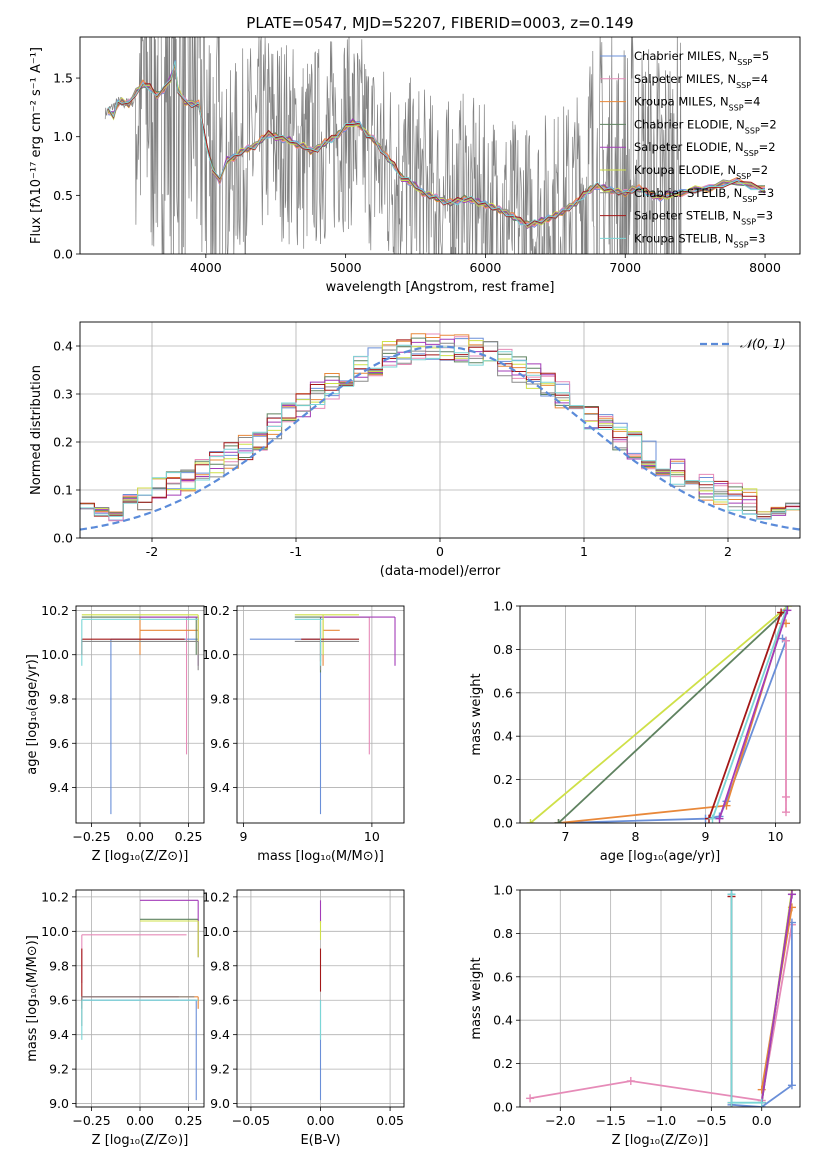 This screenshot has width=819, height=1170. I want to click on x-axis-label: Z [log₁₀(Z/Z⊙)], so click(140, 856).